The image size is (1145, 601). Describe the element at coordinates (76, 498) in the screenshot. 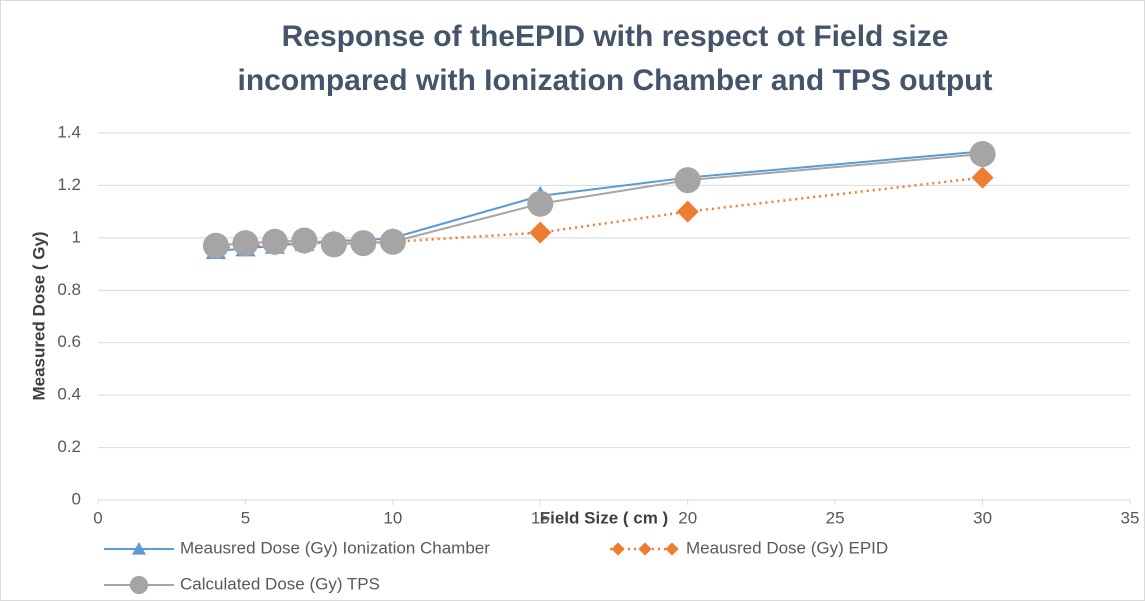

I see `y-tick-label: 0` at that location.